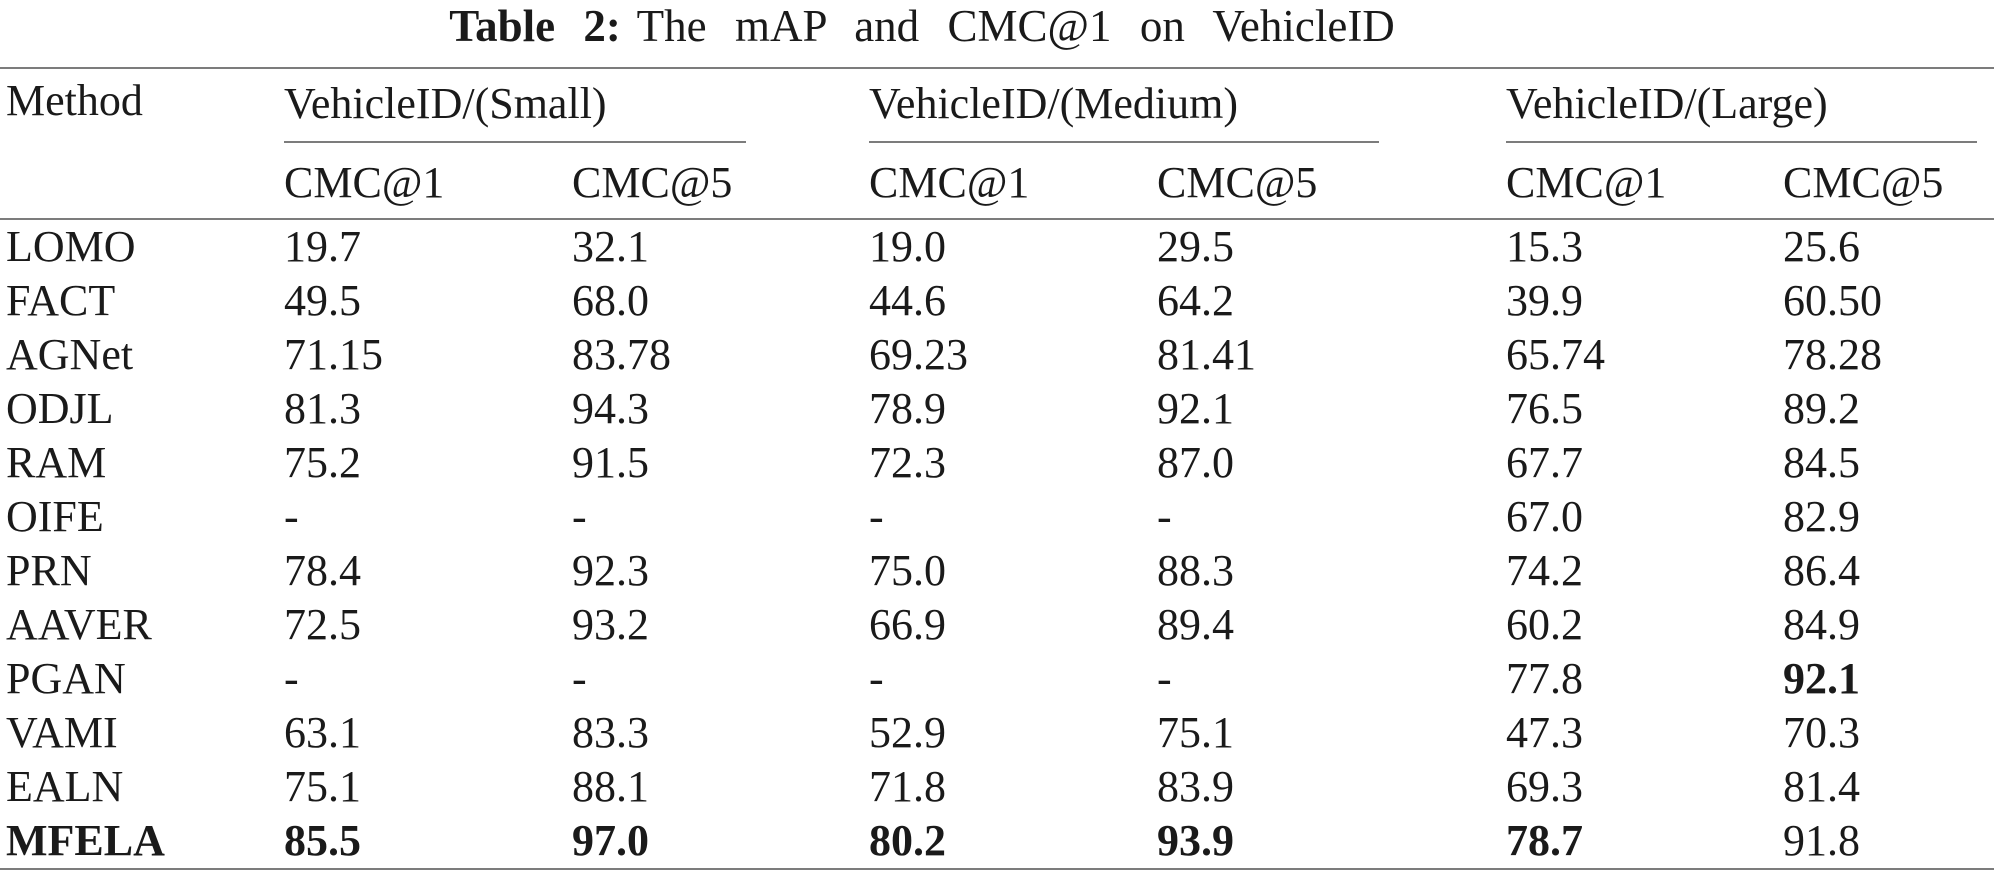 Image resolution: width=1994 pixels, height=891 pixels. What do you see at coordinates (62, 732) in the screenshot?
I see `method-cell: VAMI` at bounding box center [62, 732].